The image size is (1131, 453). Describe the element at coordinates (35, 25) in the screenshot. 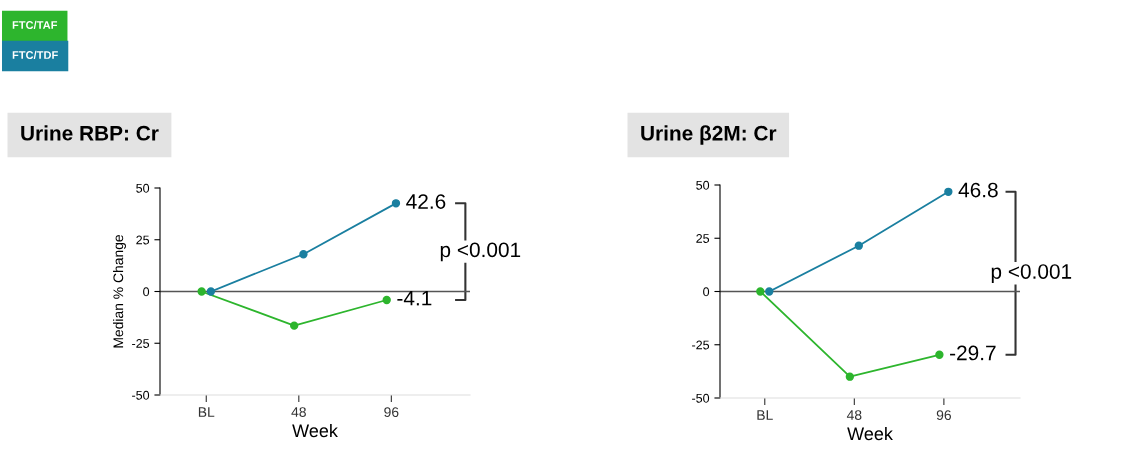

I see `text: FTC/TAF` at that location.